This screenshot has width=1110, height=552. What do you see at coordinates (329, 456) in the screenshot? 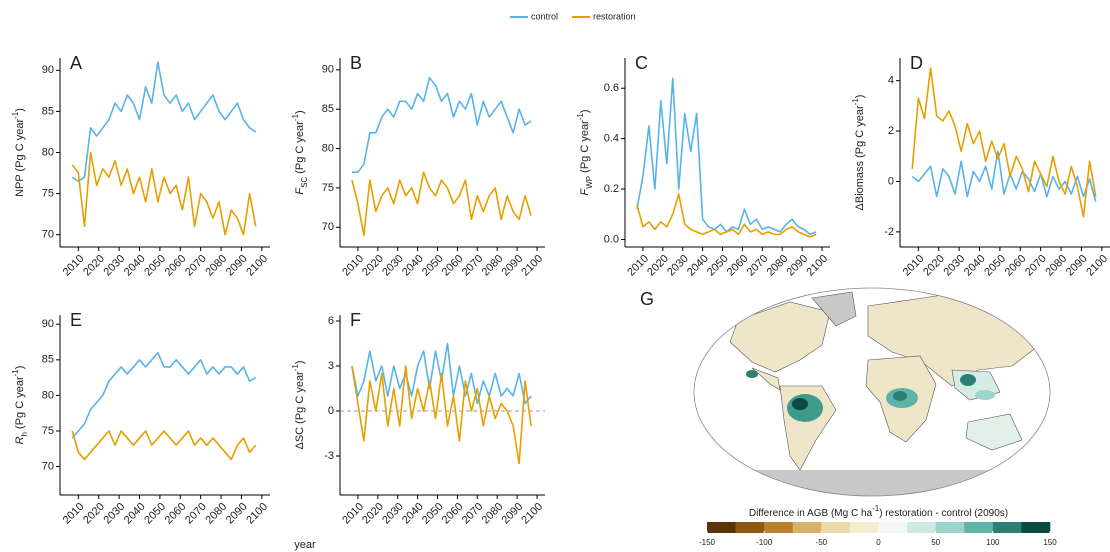
I see `y-tick-label: -3` at bounding box center [329, 456].